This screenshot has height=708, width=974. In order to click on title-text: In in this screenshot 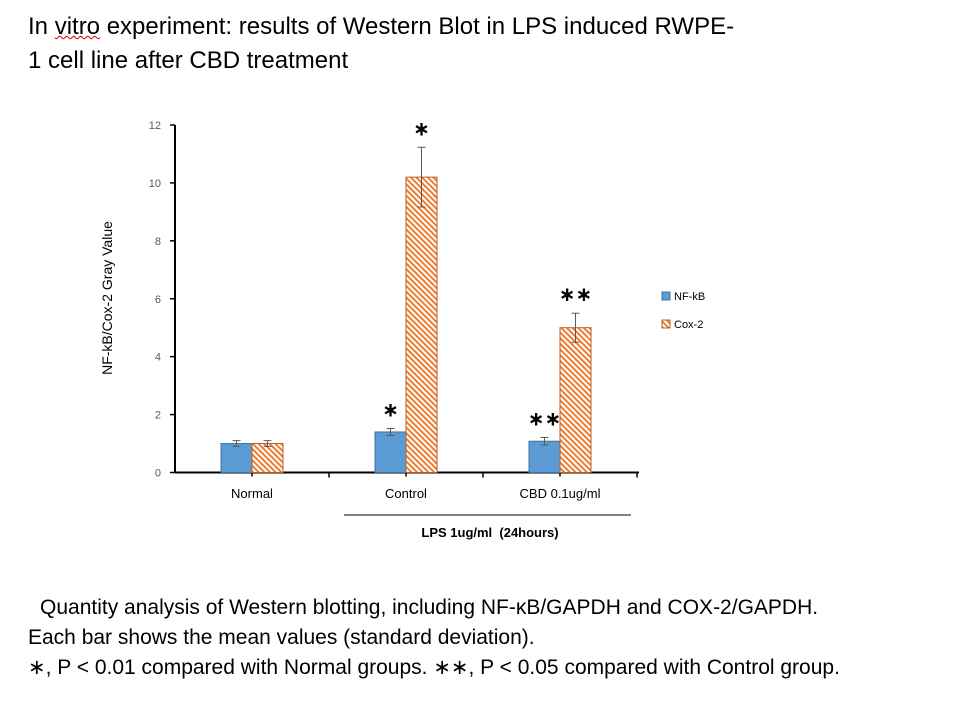, I will do `click(41, 26)`.